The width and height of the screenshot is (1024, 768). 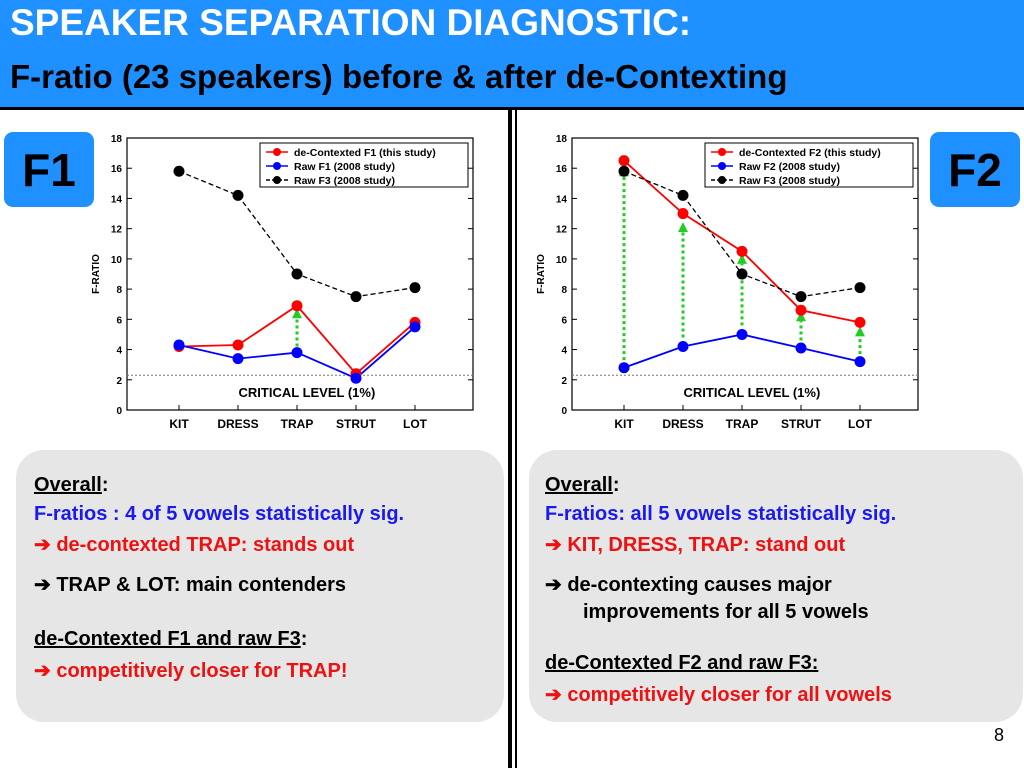 I want to click on left-line-contenders: ➔ TRAP & LOT: main contenders, so click(x=190, y=585).